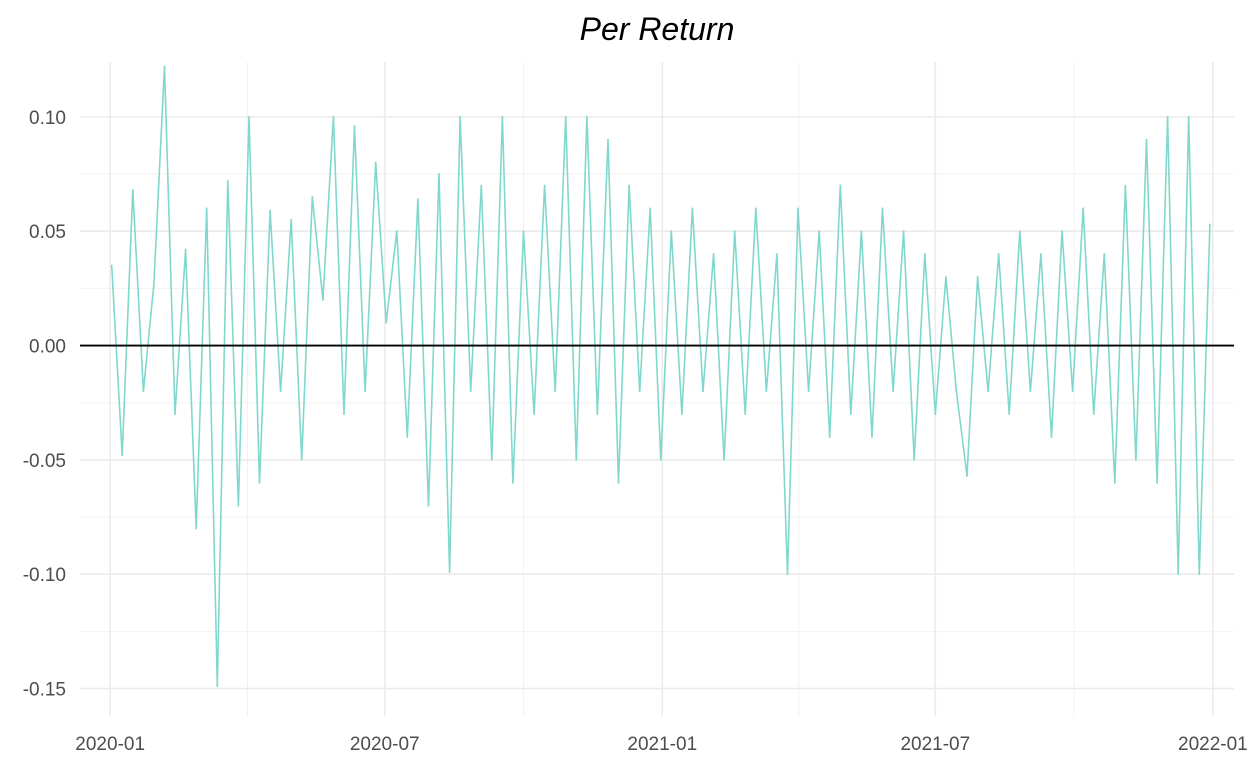 This screenshot has width=1248, height=768. I want to click on x-tick-labels: 2020-01 2020-07 2021-01 2021-07 2022-01, so click(661, 744).